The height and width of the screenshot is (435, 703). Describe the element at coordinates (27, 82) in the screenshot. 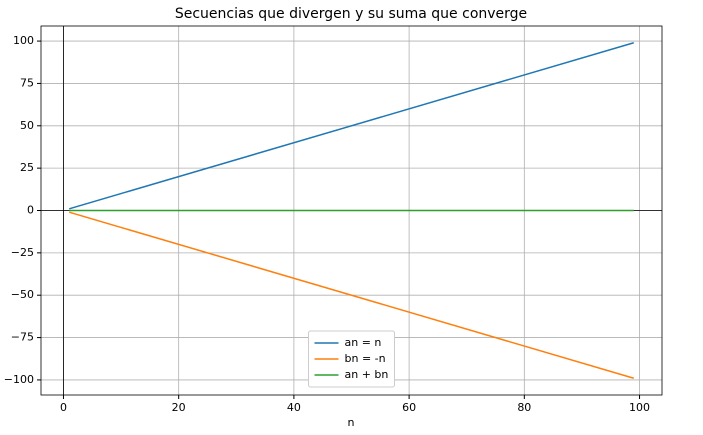

I see `y-tick-label: 75` at that location.